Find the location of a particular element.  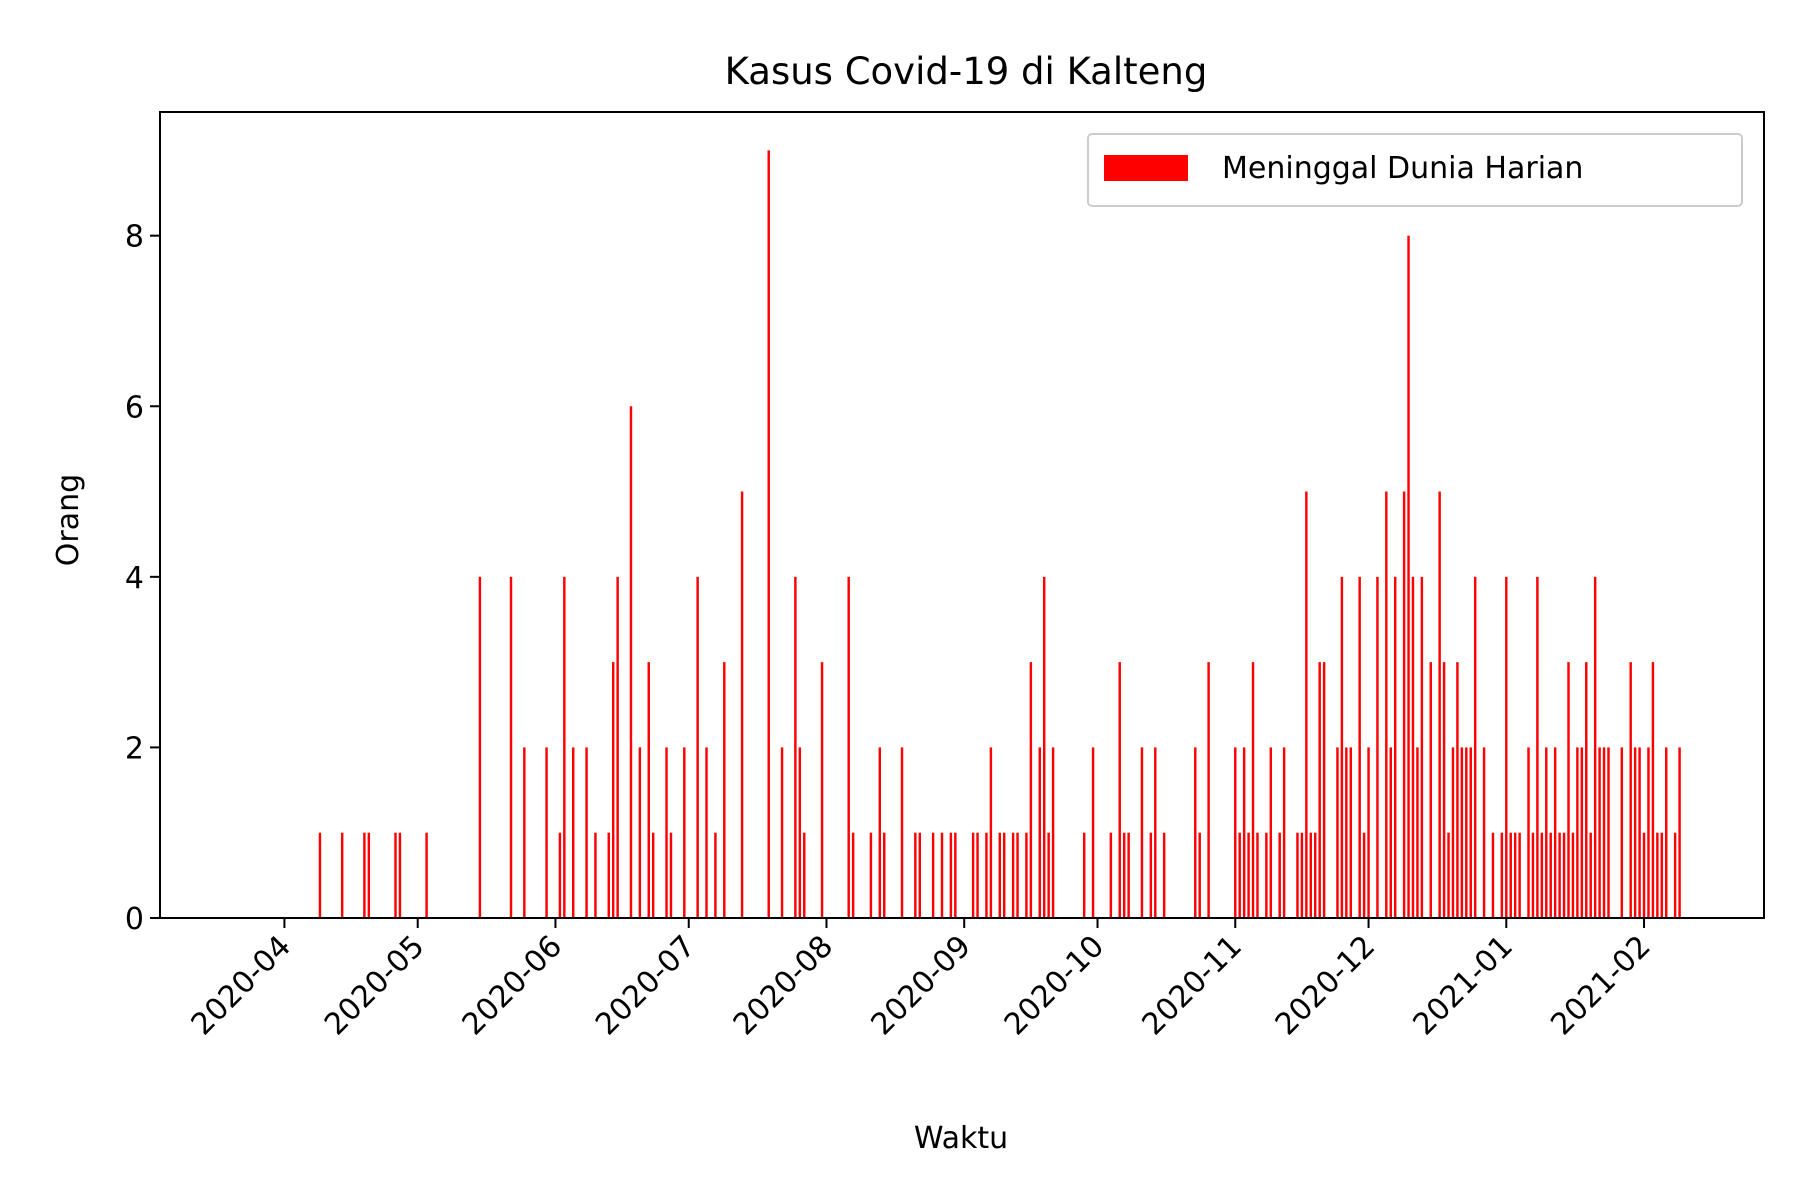

chart-title: Kasus Covid-19 di Kalteng is located at coordinates (966, 71).